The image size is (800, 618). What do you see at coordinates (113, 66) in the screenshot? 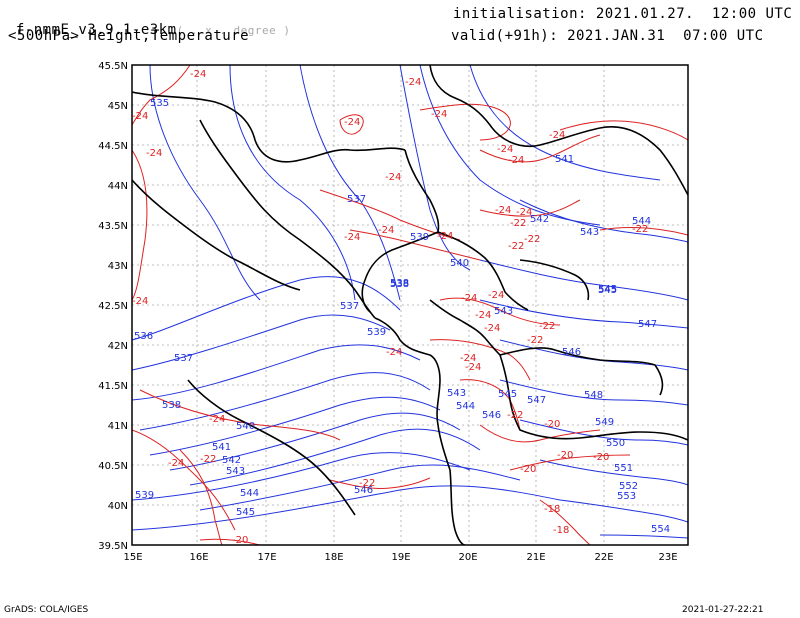
I see `lat-tick-label: 45.5N` at bounding box center [113, 66].